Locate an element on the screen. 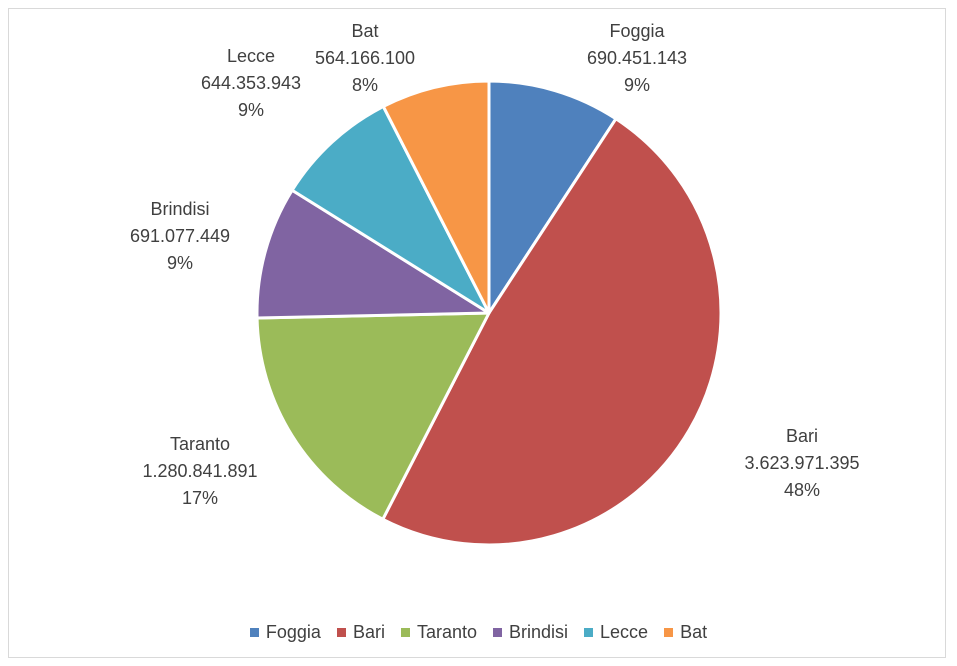 The height and width of the screenshot is (666, 957). legend-item-brindisi: Brindisi is located at coordinates (530, 632).